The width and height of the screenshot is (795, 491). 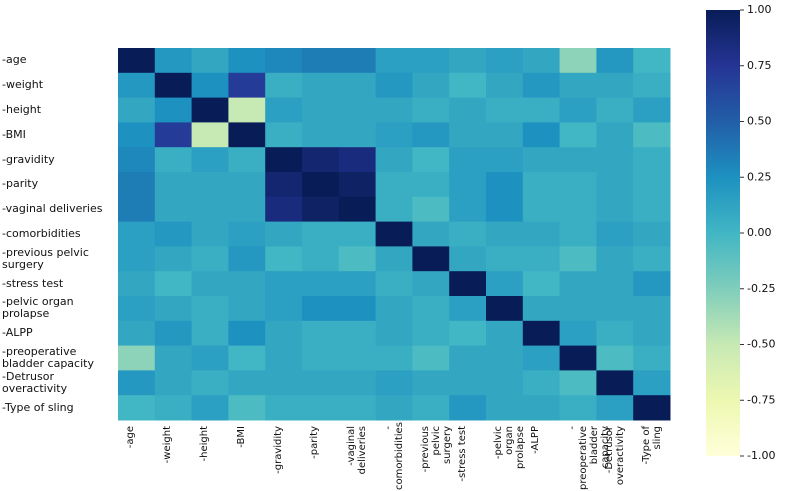 I want to click on x-tick-label: -BMI, so click(x=241, y=437).